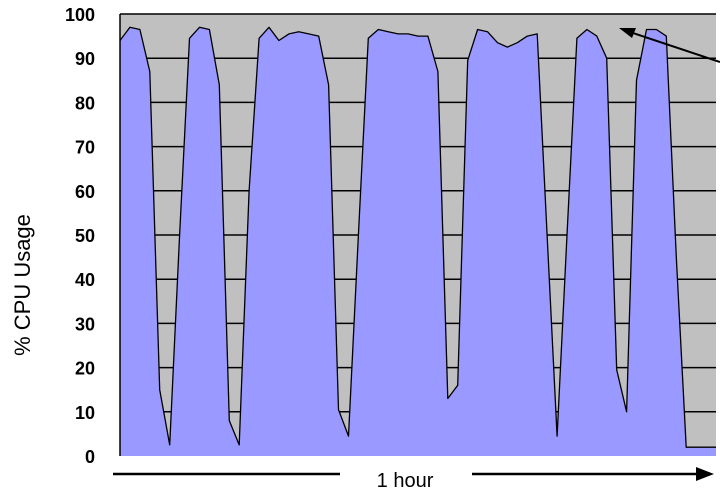 Image resolution: width=720 pixels, height=496 pixels. What do you see at coordinates (85, 103) in the screenshot?
I see `y-tick-label-80: 80` at bounding box center [85, 103].